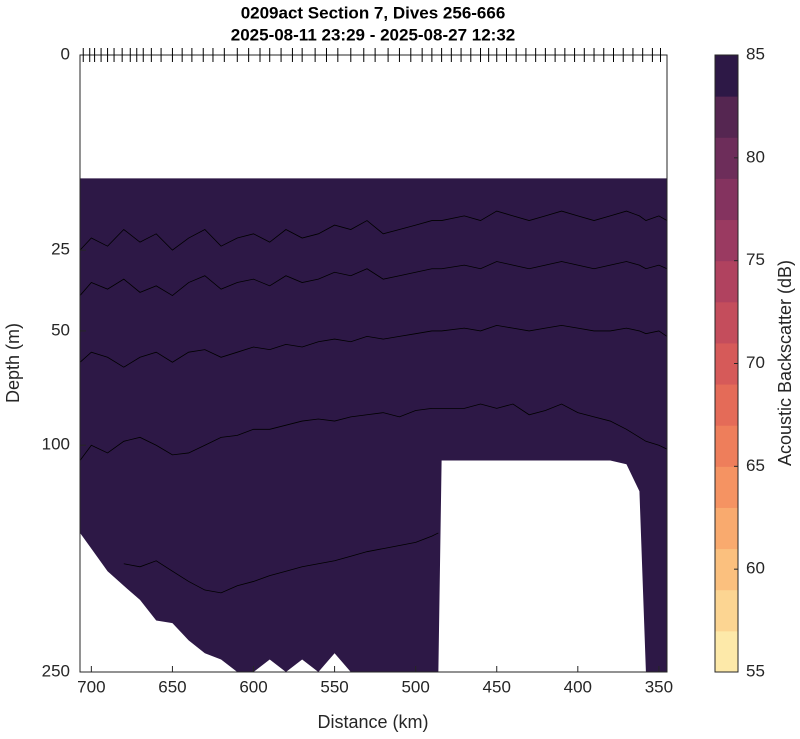 The height and width of the screenshot is (739, 800). Describe the element at coordinates (755, 53) in the screenshot. I see `colorbar-tick-label: 85` at that location.